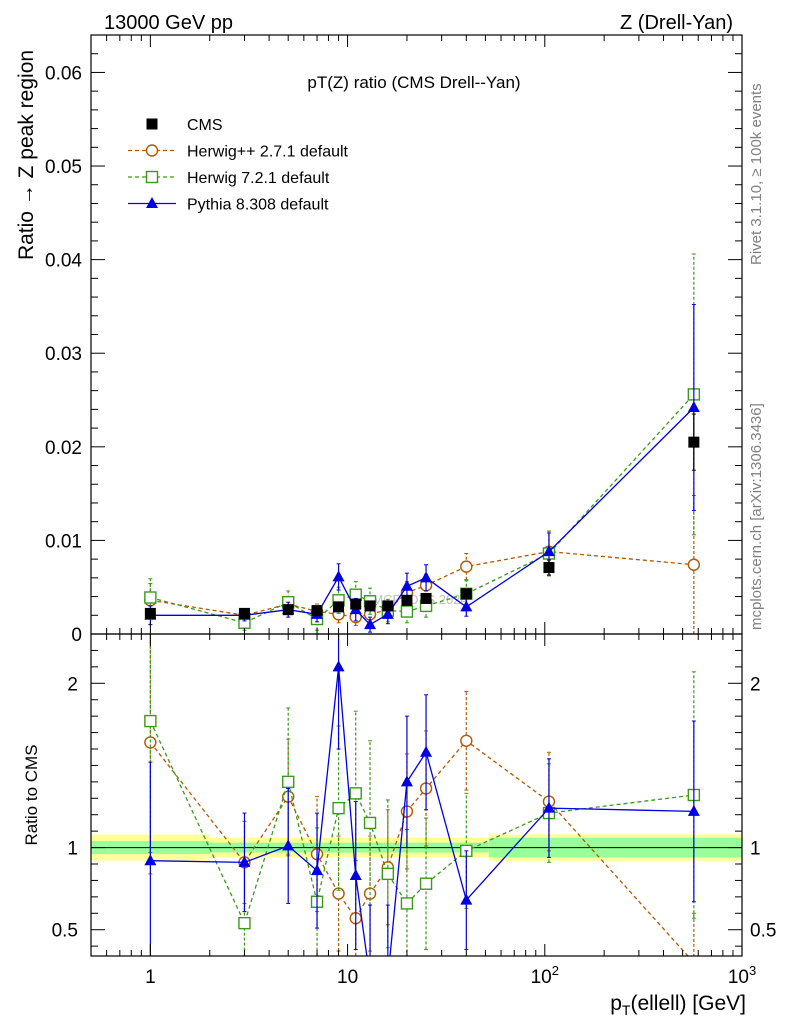  What do you see at coordinates (65, 931) in the screenshot?
I see `y-tick-label: 0.5` at bounding box center [65, 931].